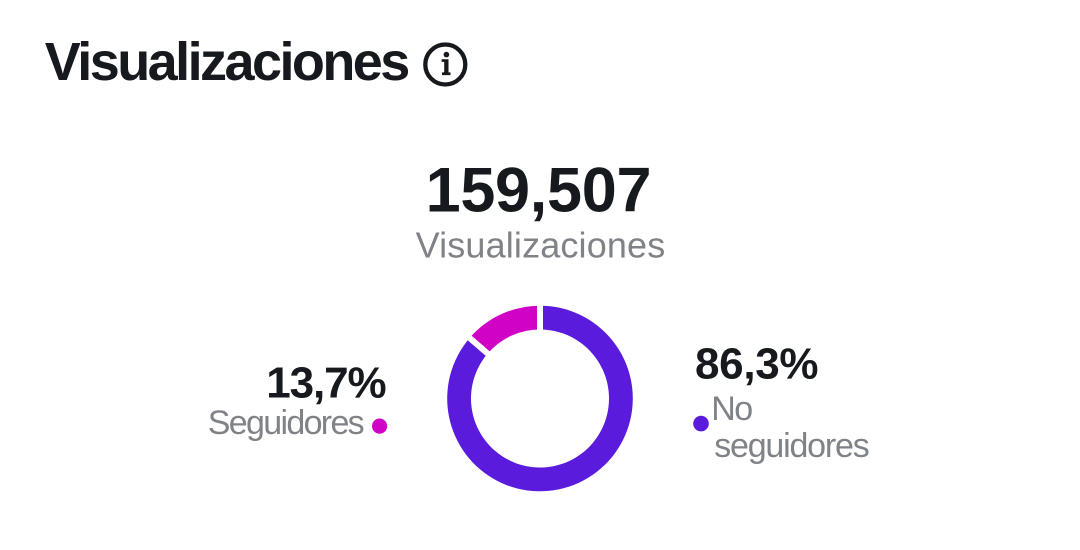 This screenshot has width=1080, height=550. I want to click on svg-text: 159,507, so click(539, 191).